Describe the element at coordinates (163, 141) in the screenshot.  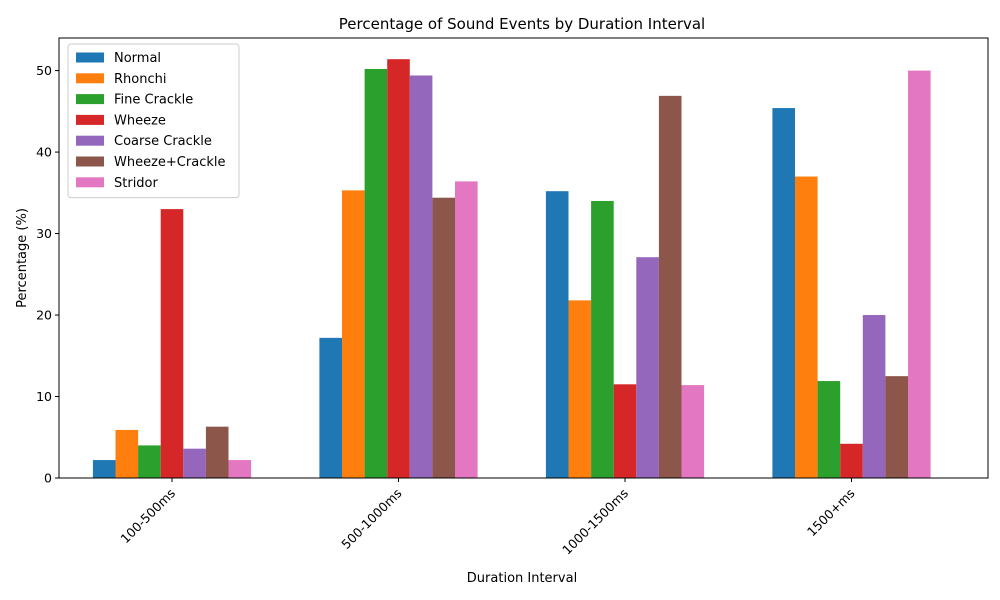
I see `legend-entry: Coarse Crackle` at that location.